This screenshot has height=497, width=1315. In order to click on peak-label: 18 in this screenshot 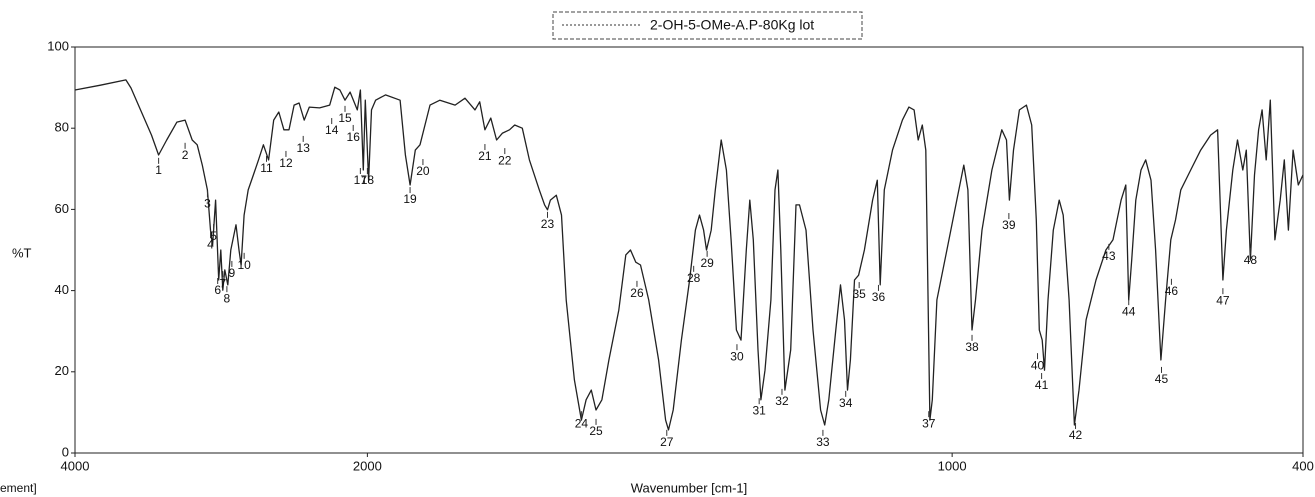, I will do `click(368, 180)`.